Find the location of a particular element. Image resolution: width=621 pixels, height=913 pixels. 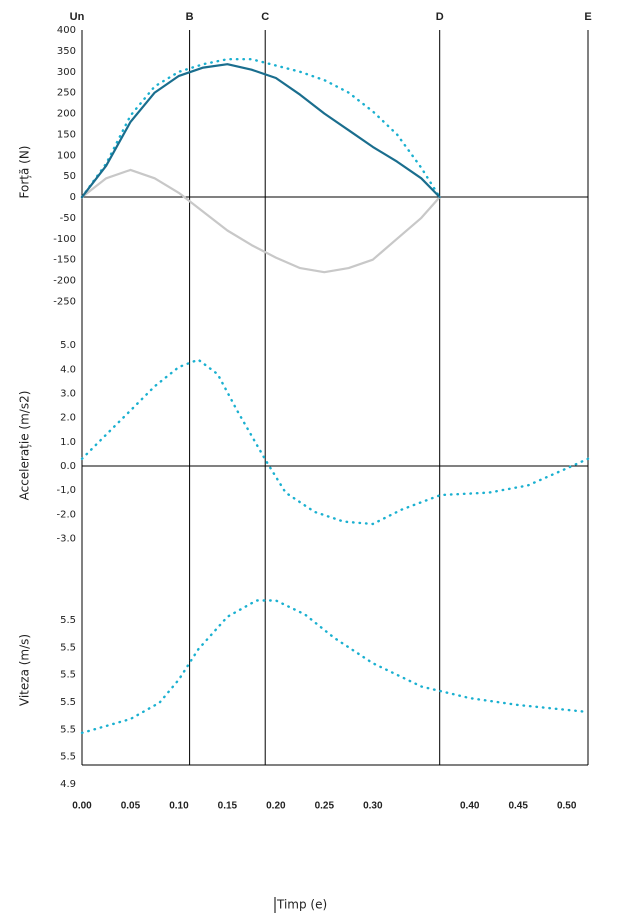

phase-label: D is located at coordinates (440, 17).